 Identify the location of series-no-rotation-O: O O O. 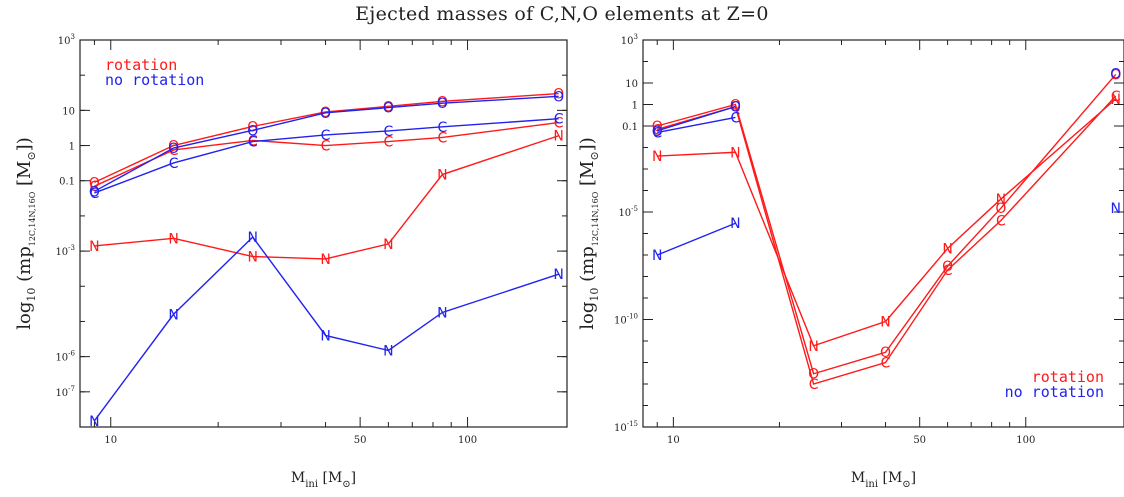
(887, 102).